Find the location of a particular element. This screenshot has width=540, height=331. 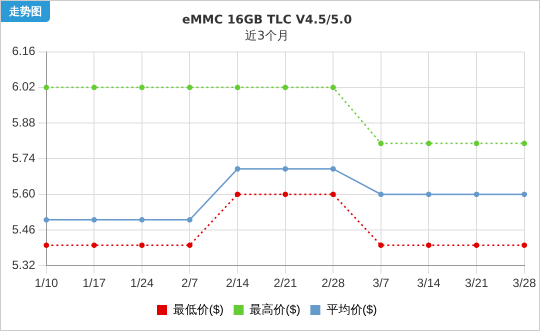

y-tick-label: 5.46 is located at coordinates (24, 229).